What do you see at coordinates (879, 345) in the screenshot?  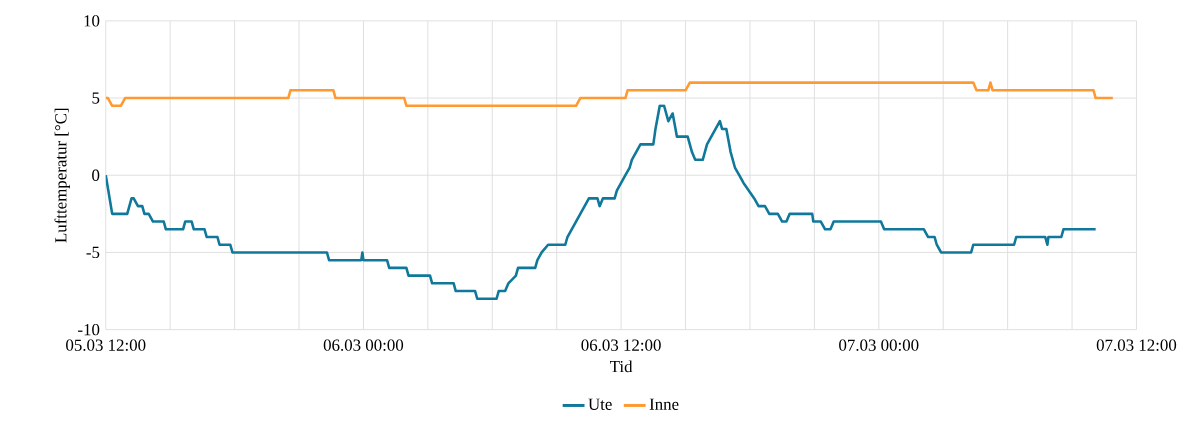 I see `x-tick-label: 07.03 00:00` at bounding box center [879, 345].